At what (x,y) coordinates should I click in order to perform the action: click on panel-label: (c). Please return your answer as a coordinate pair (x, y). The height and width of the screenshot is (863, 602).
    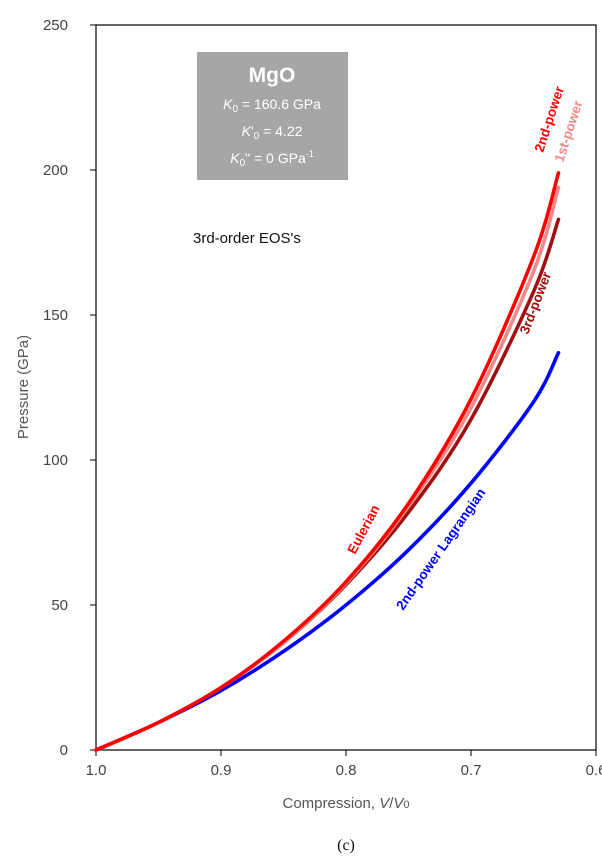
    Looking at the image, I should click on (346, 845).